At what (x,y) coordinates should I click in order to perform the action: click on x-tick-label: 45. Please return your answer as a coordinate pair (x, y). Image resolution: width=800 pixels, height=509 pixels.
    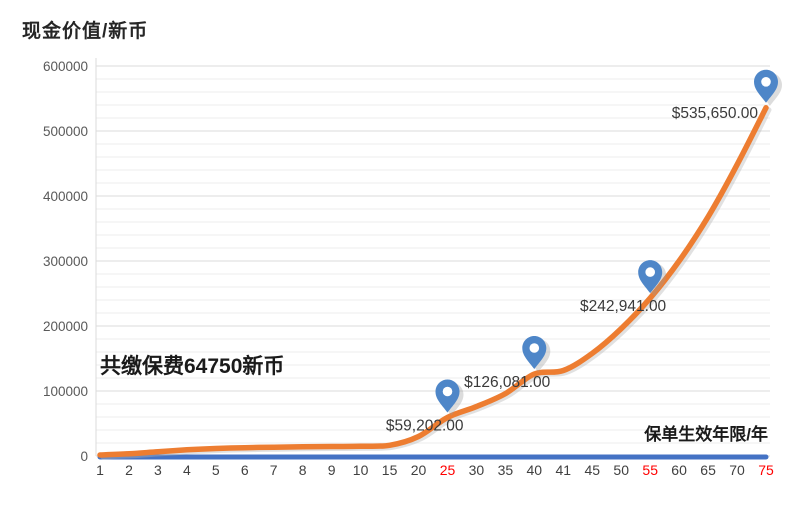
    Looking at the image, I should click on (593, 470).